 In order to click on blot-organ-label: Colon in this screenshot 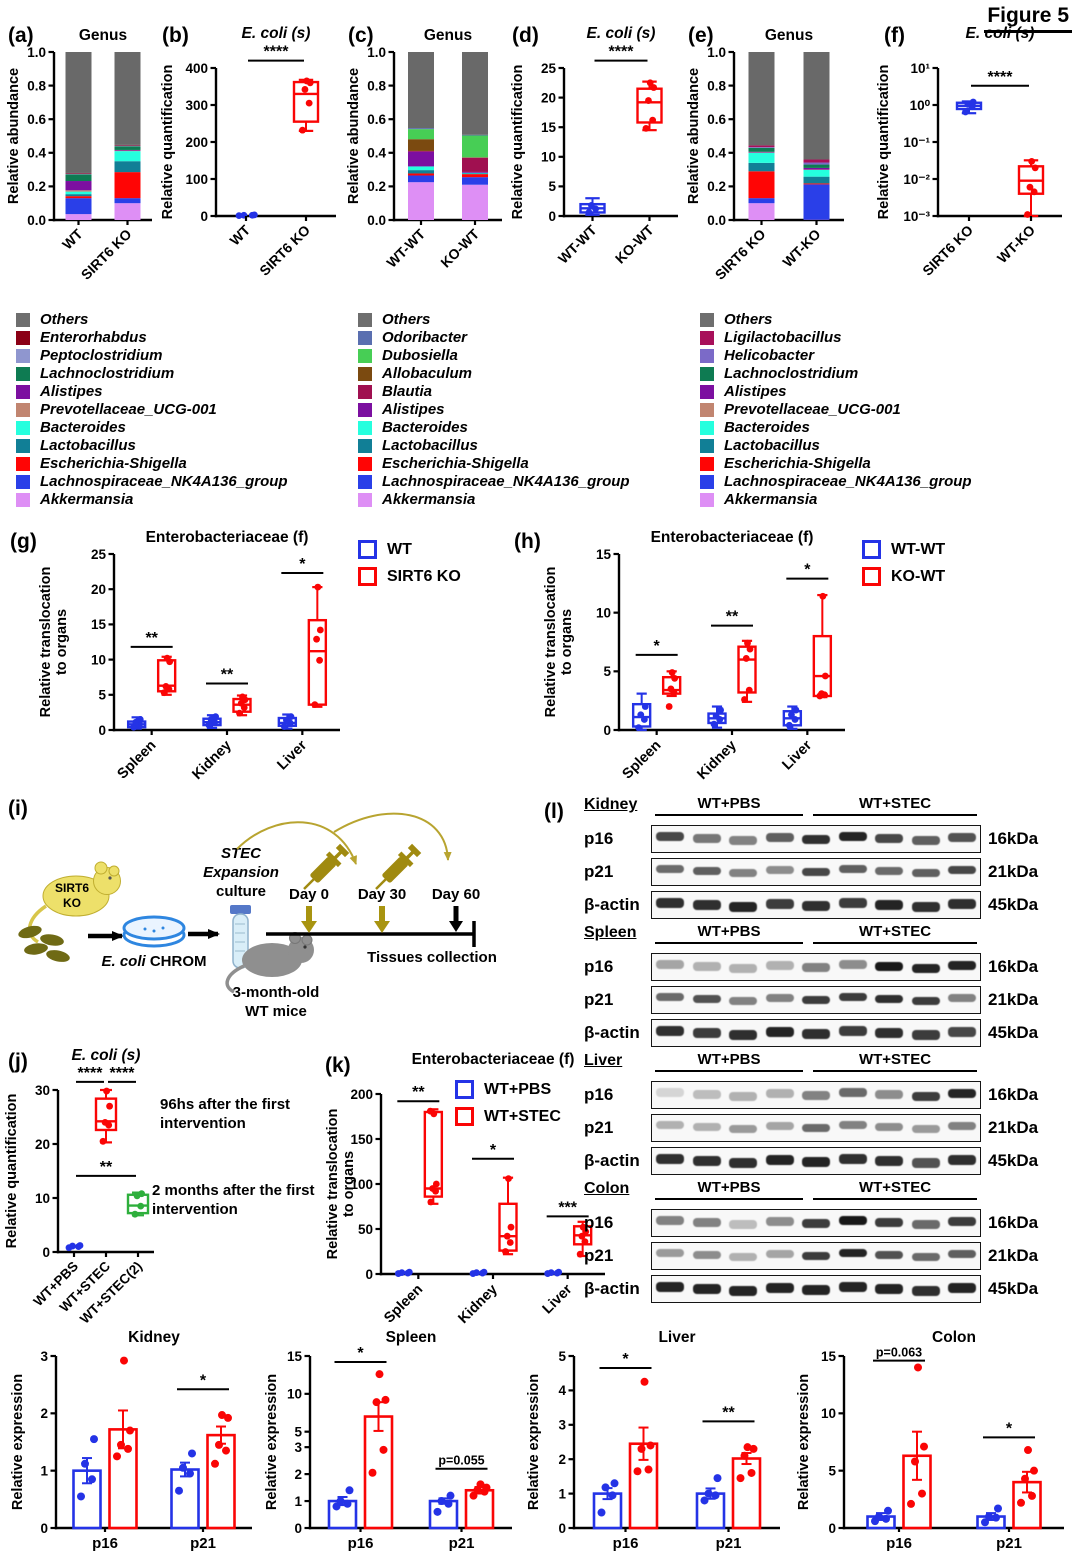, I will do `click(607, 1188)`.